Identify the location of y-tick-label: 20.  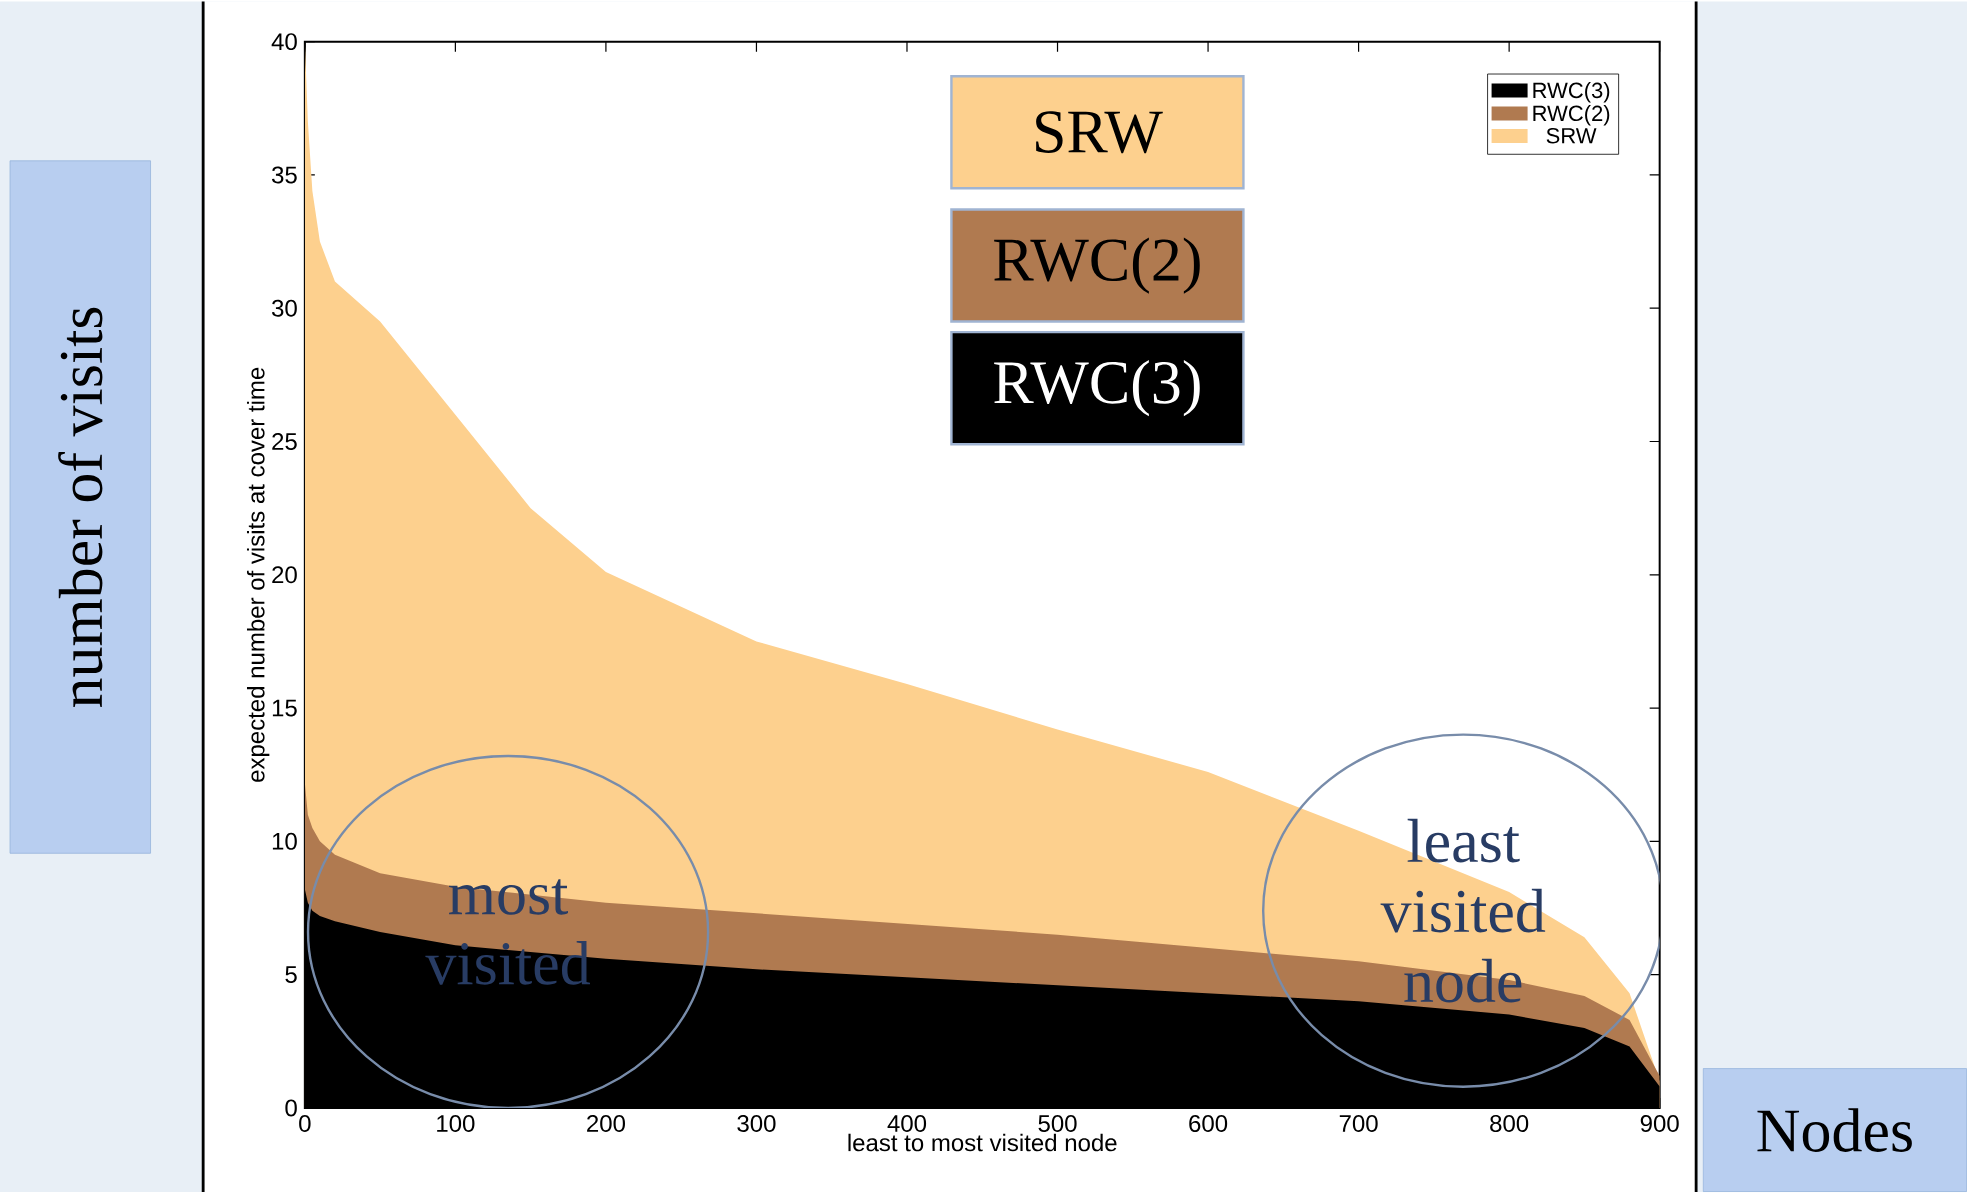
(284, 575).